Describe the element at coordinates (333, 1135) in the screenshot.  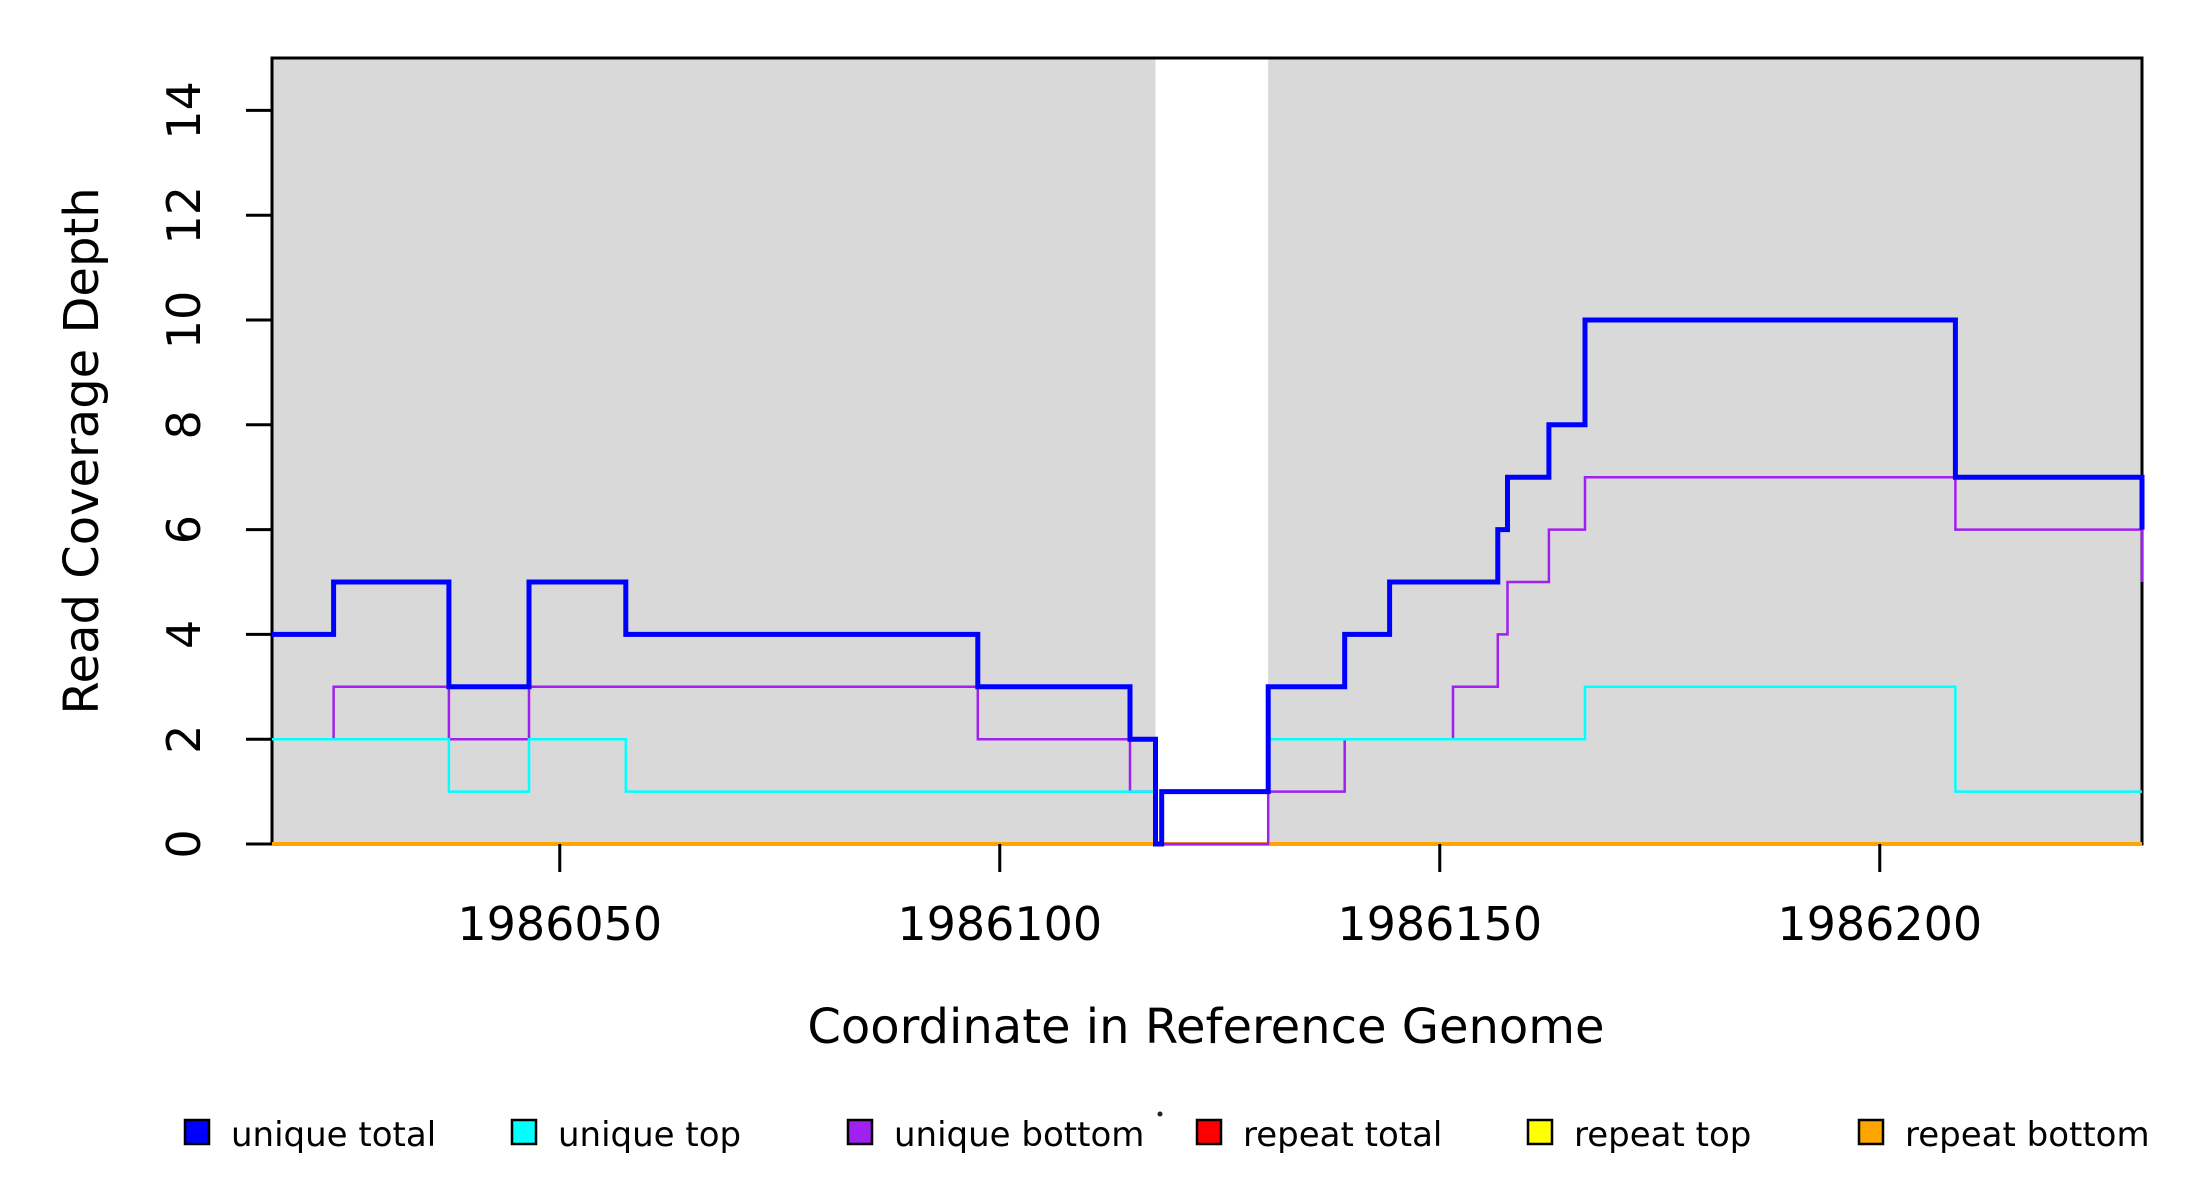
I see `legend-label: unique total` at that location.